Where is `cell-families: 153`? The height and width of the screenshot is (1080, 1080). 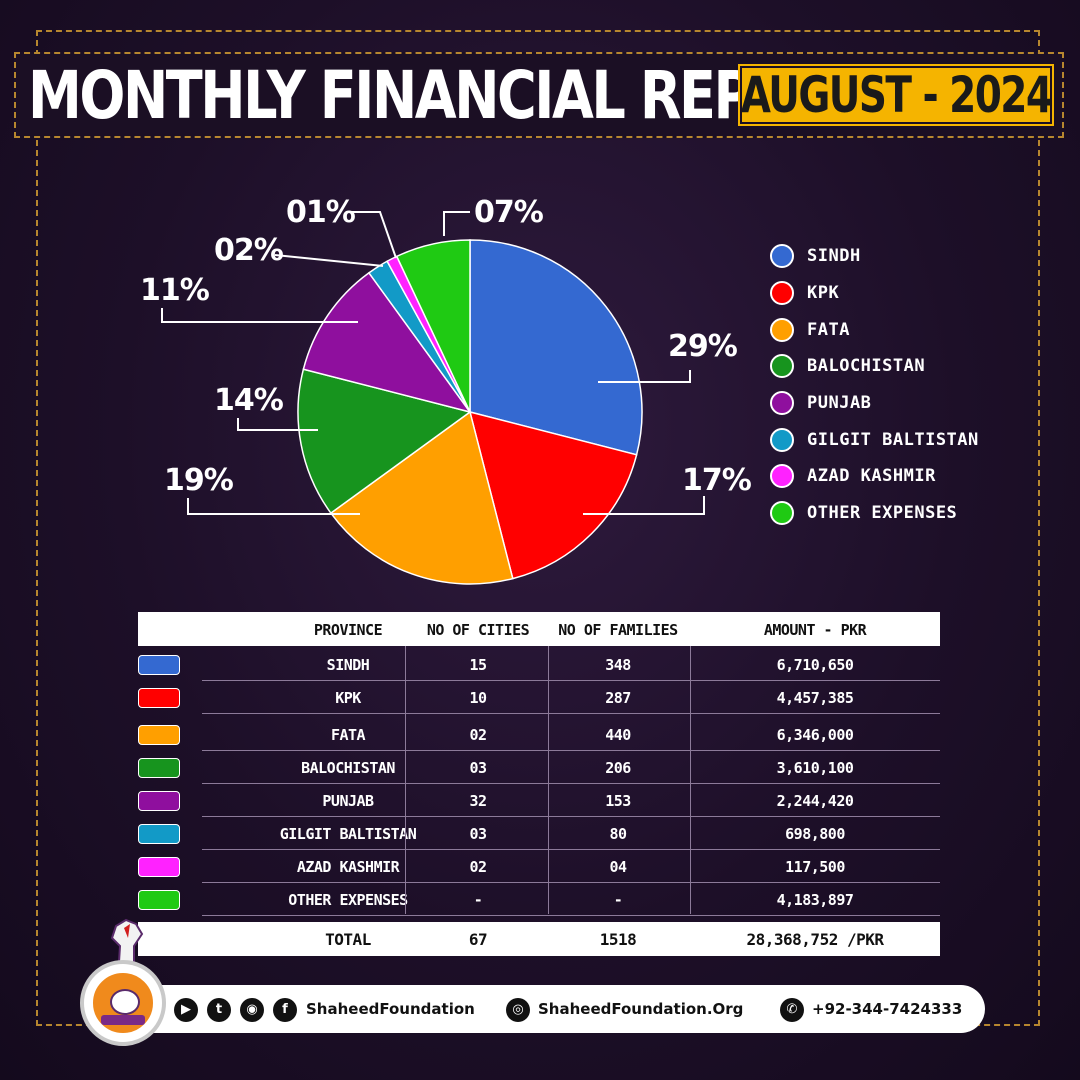 cell-families: 153 is located at coordinates (618, 801).